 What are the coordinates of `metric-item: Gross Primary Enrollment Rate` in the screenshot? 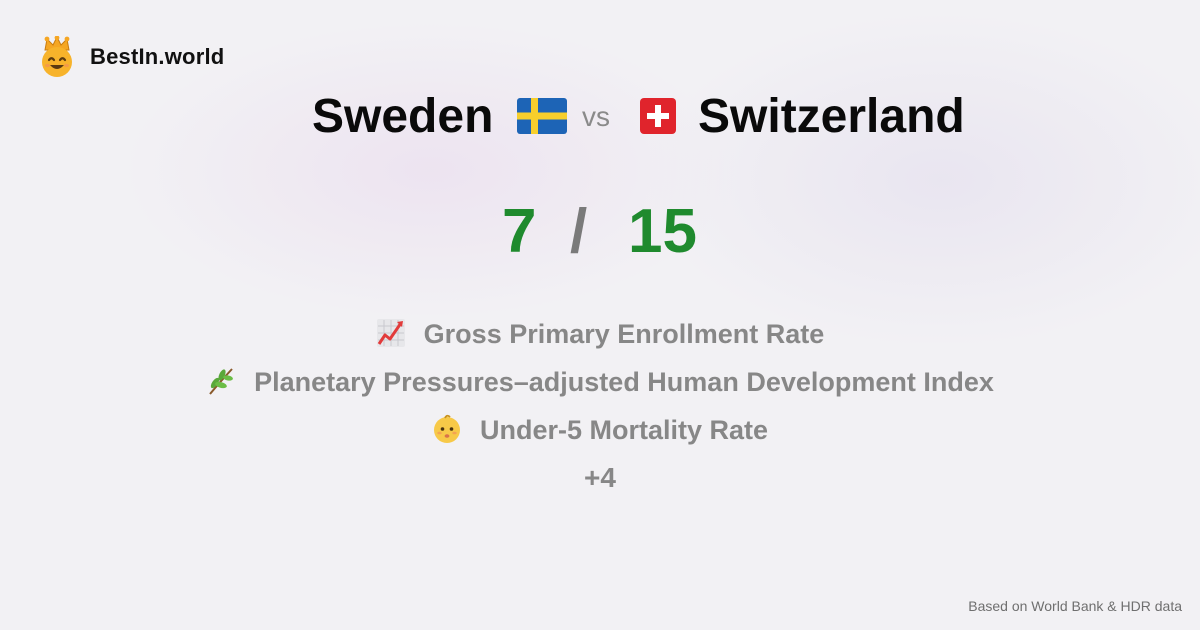 It's located at (600, 334).